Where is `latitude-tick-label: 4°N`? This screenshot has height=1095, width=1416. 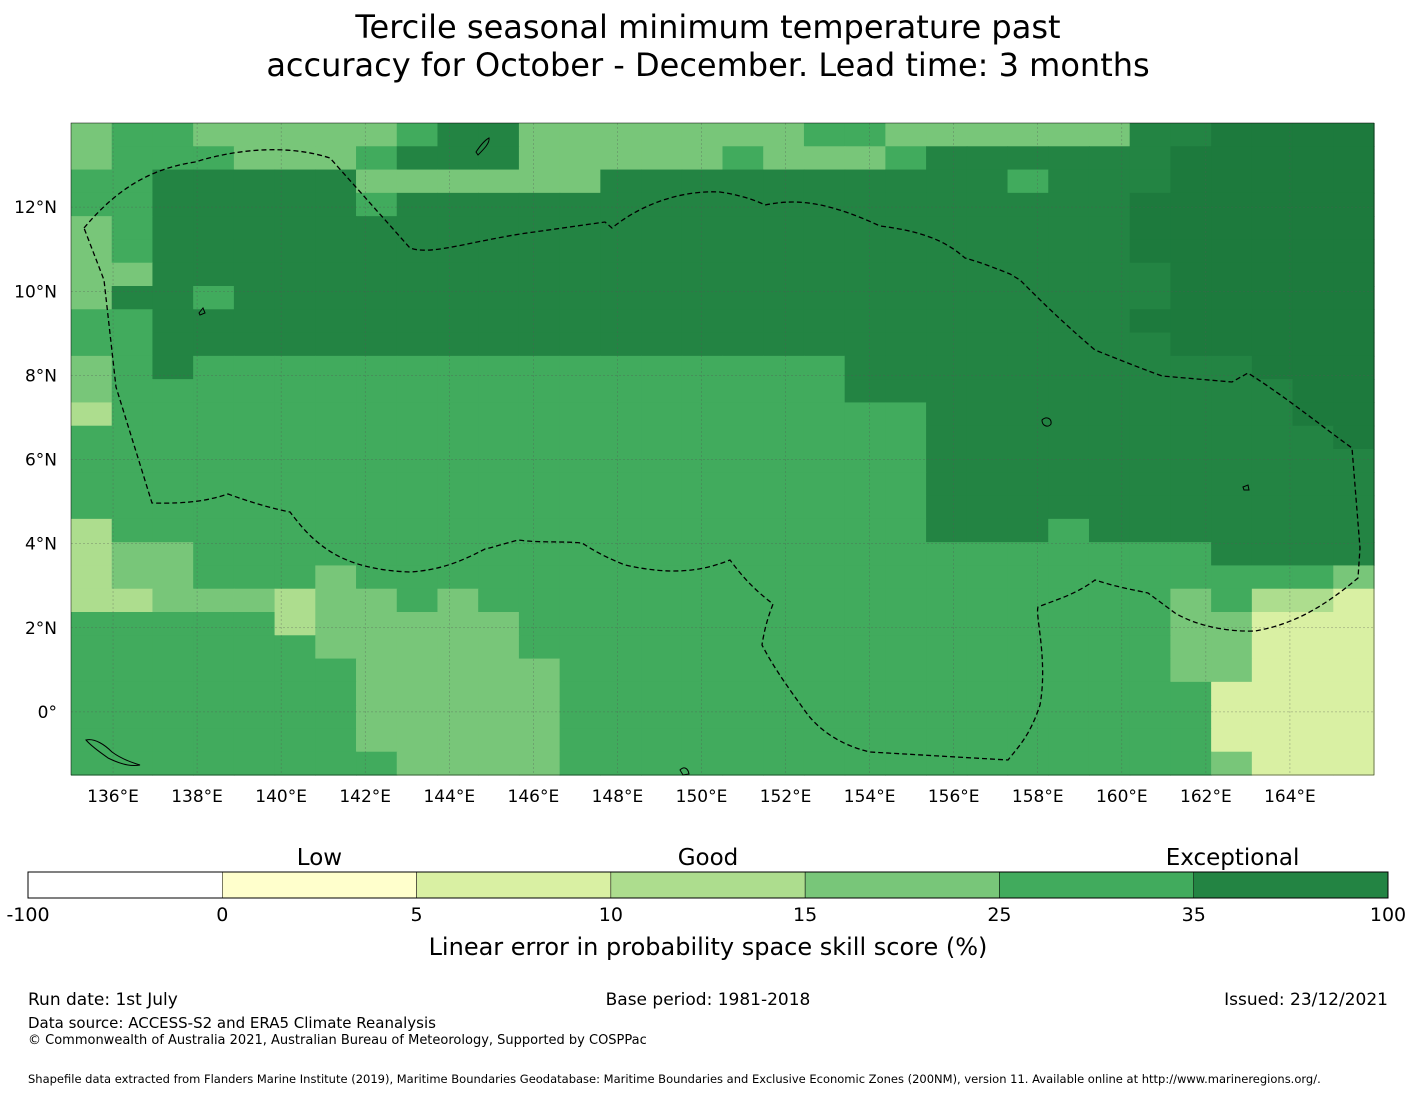 latitude-tick-label: 4°N is located at coordinates (41, 545).